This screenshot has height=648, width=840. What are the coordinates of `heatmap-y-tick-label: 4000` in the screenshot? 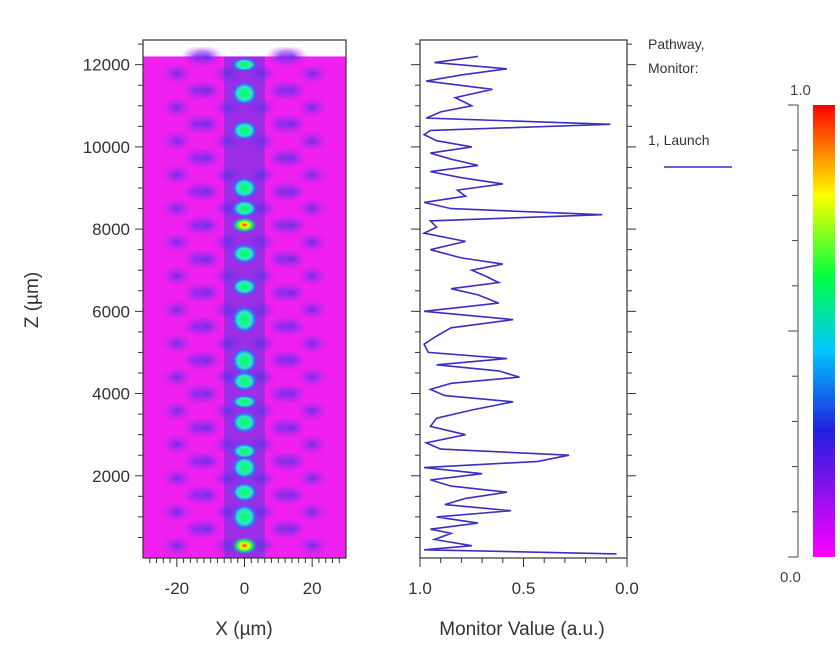 It's located at (111, 394).